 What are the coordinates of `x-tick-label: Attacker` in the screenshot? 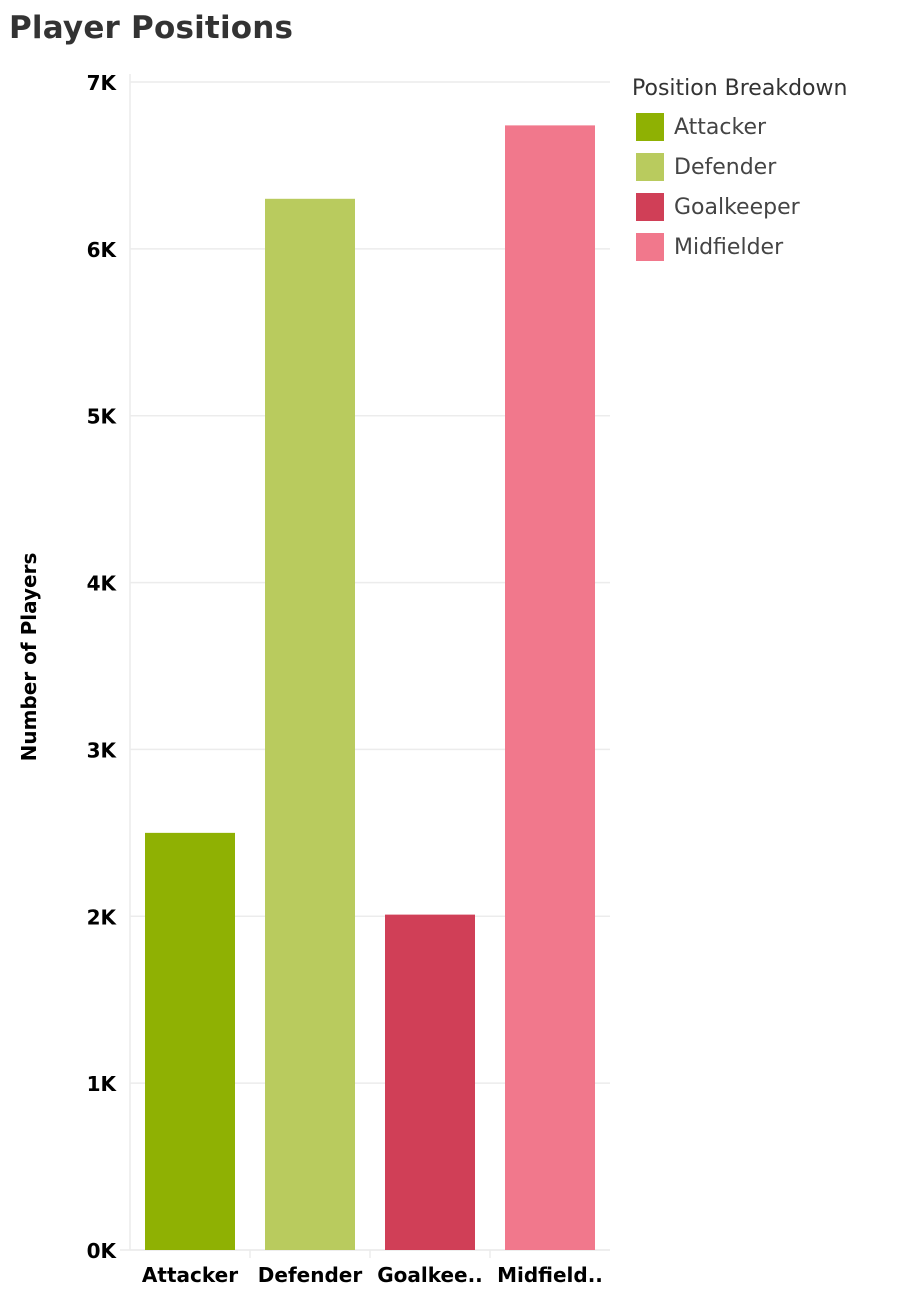 It's located at (190, 1275).